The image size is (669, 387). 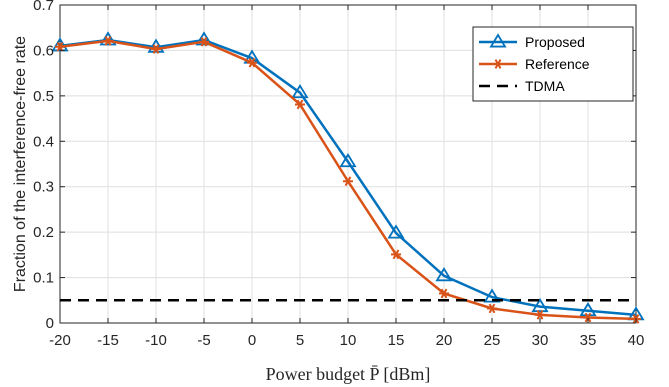 What do you see at coordinates (252, 340) in the screenshot?
I see `x-tick-label: 0` at bounding box center [252, 340].